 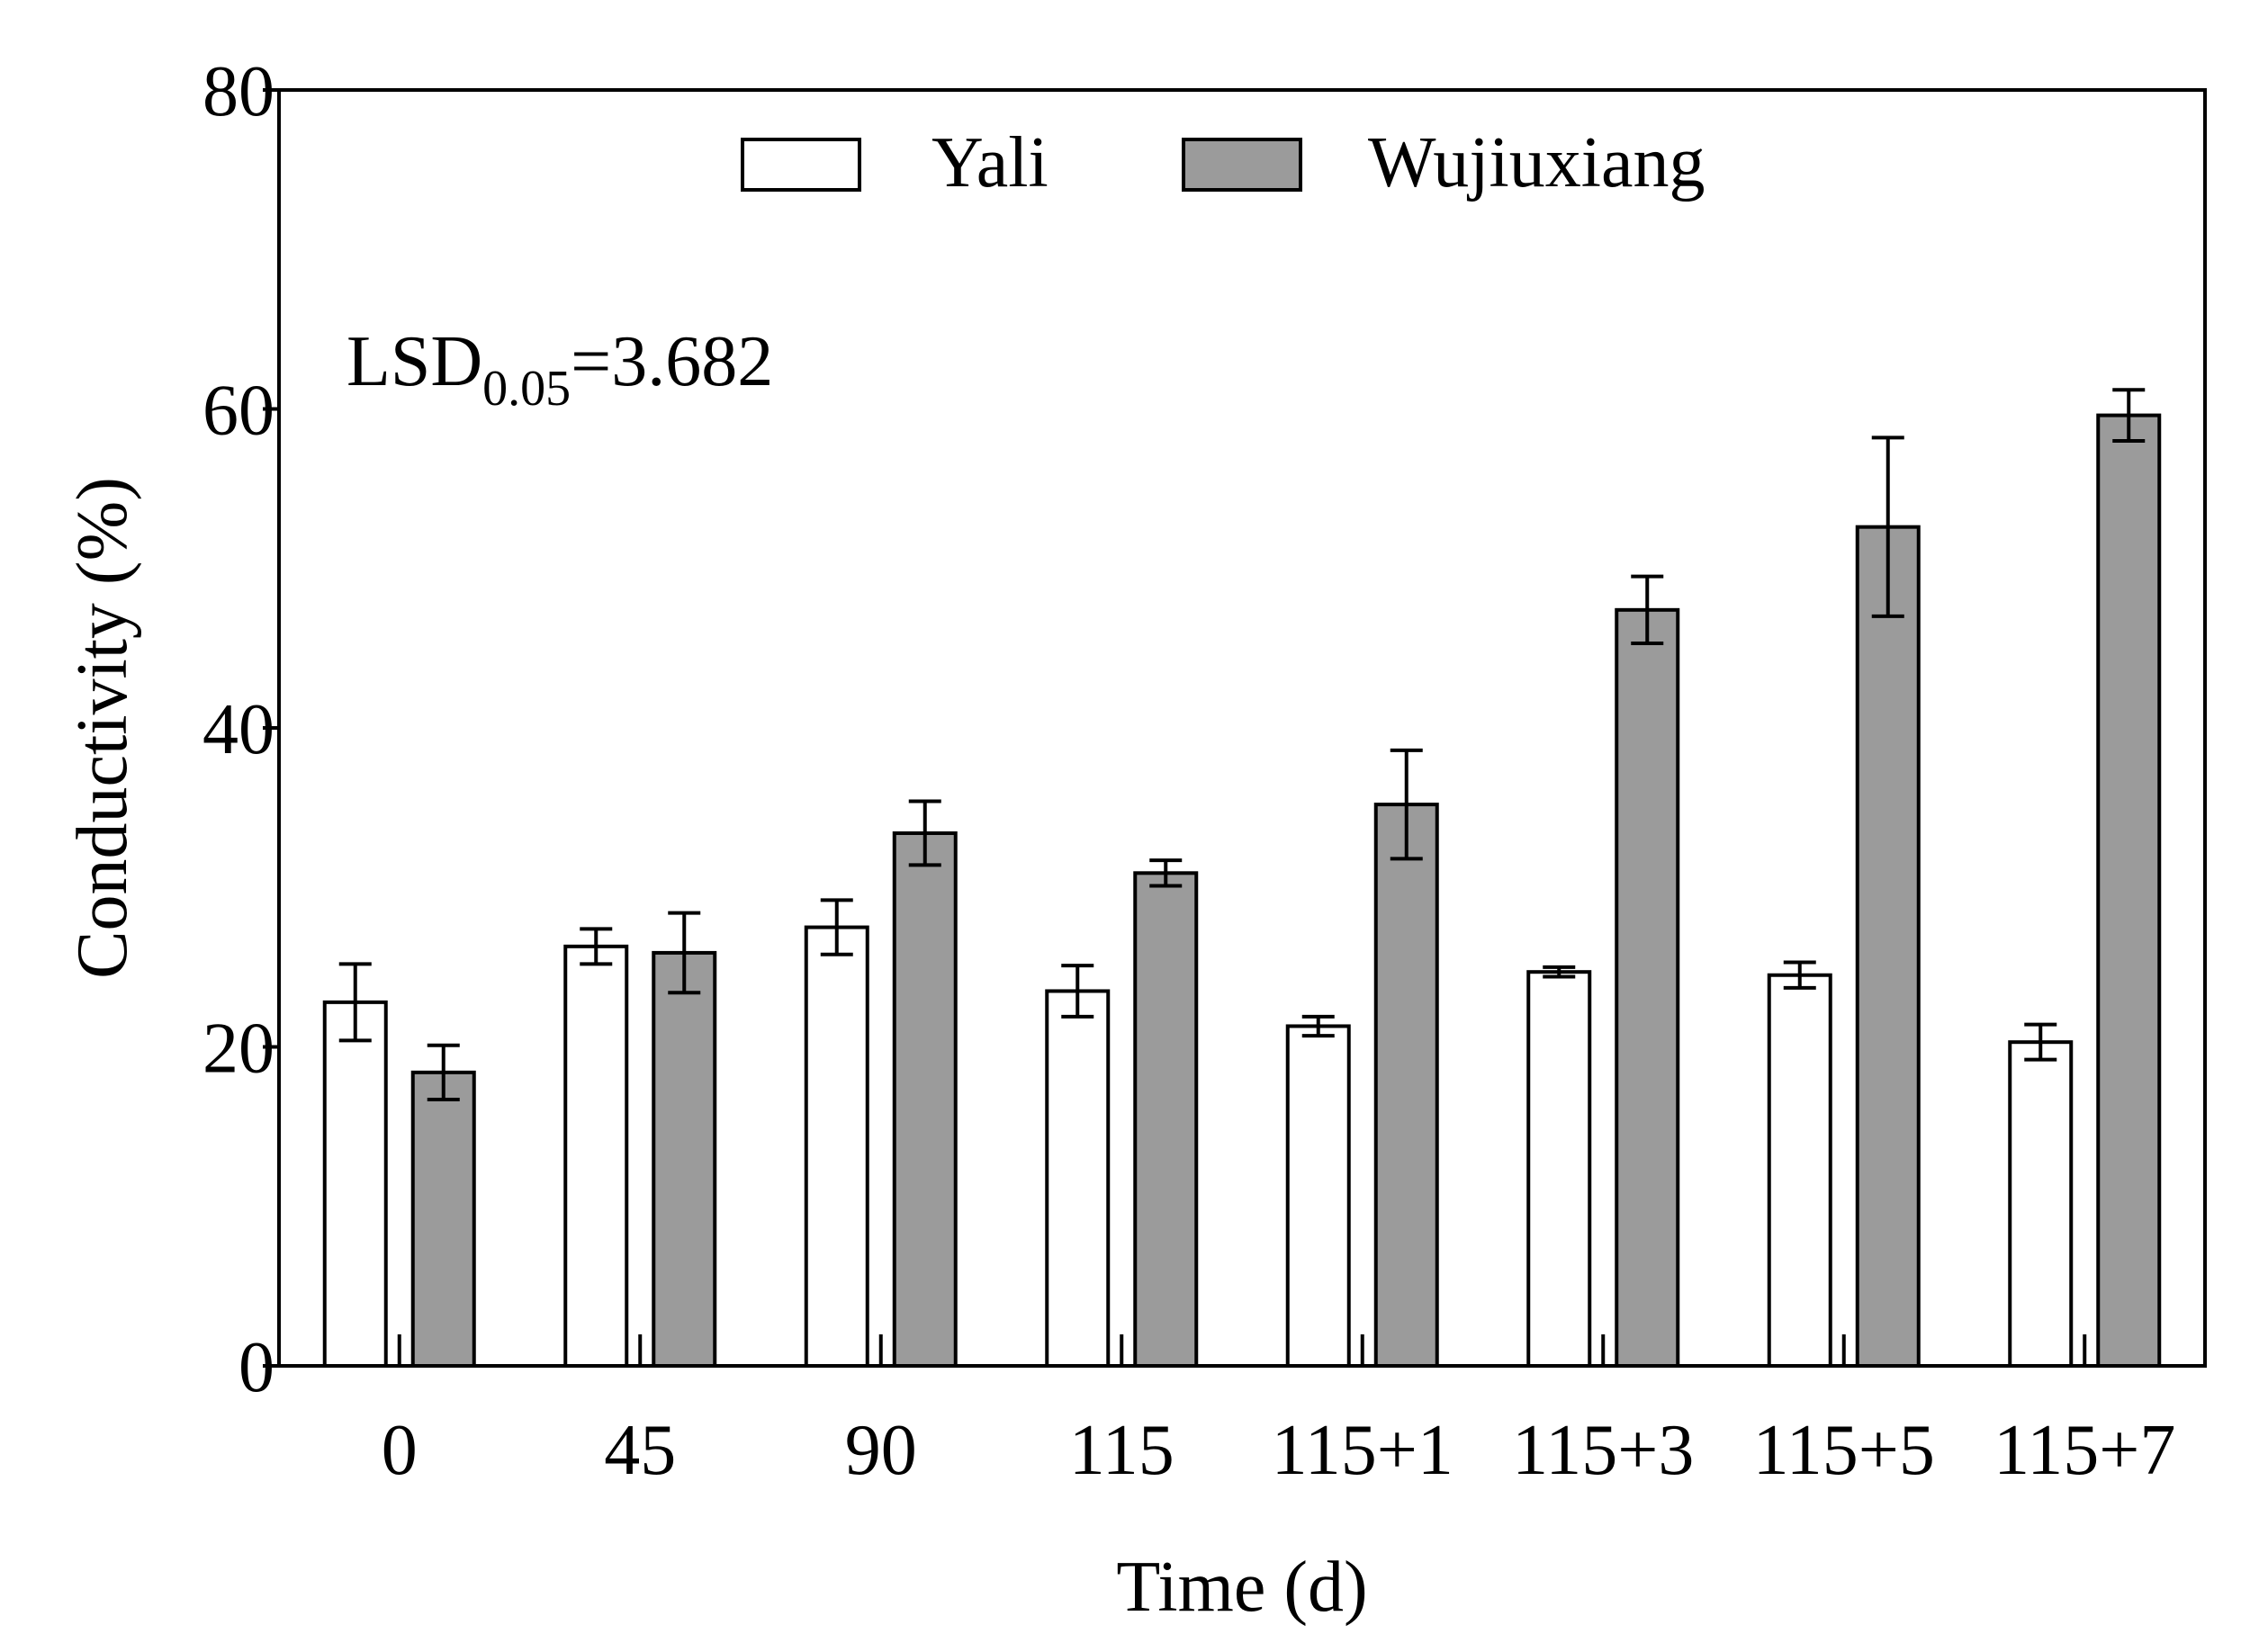 What do you see at coordinates (1559, 1169) in the screenshot?
I see `bar-yali-115+3` at bounding box center [1559, 1169].